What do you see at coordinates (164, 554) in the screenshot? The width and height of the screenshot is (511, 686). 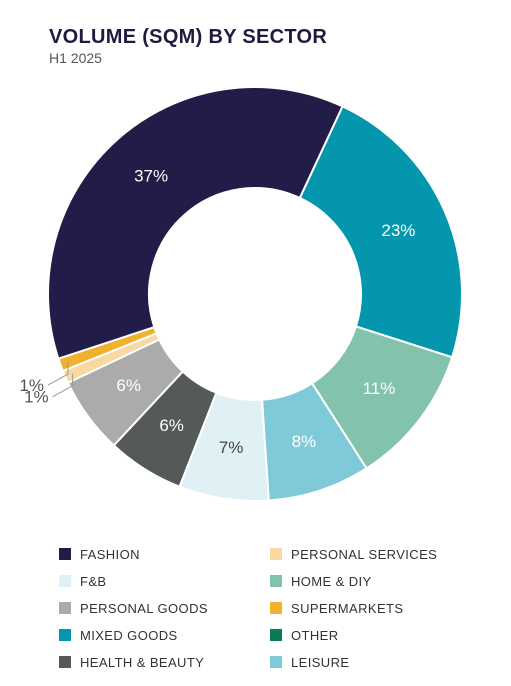 I see `legend-item-fashion: FASHION` at bounding box center [164, 554].